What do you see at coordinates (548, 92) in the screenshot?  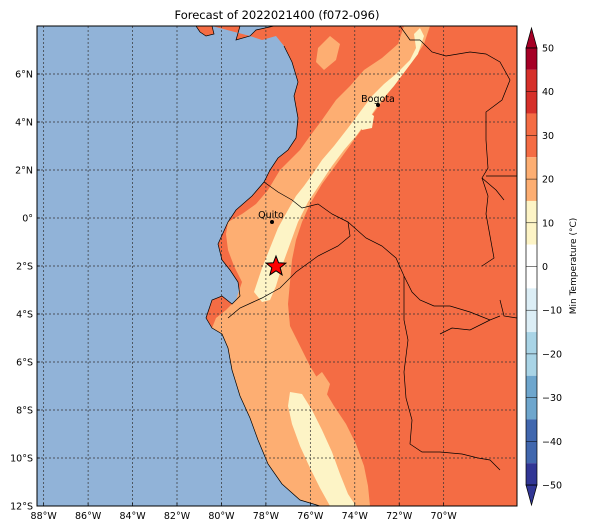 I see `colorbar-tick-label: 40` at bounding box center [548, 92].